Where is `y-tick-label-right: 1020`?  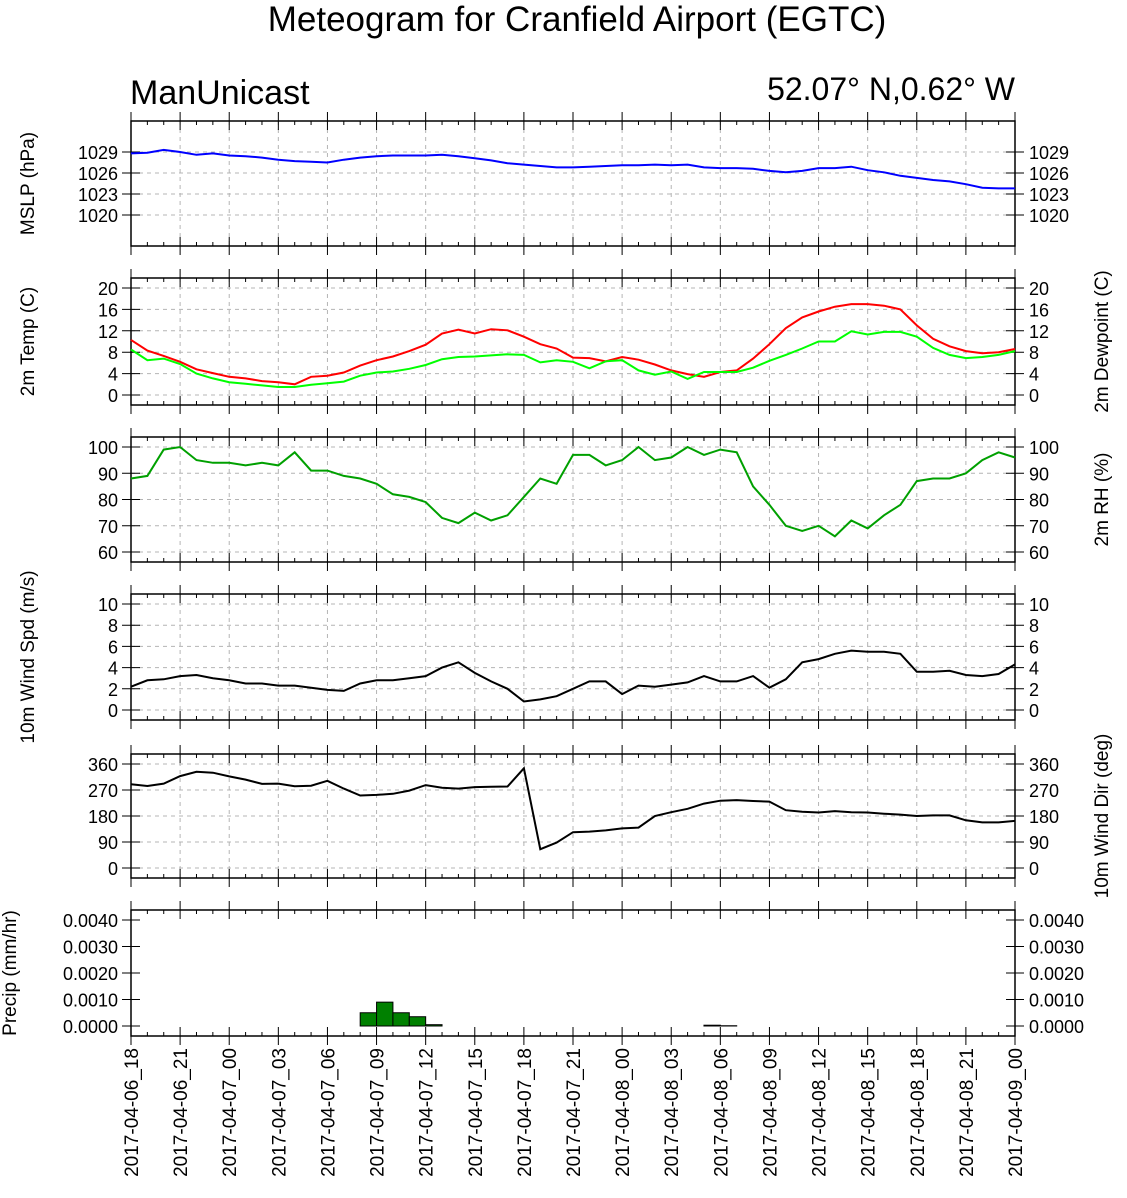
y-tick-label-right: 1020 is located at coordinates (1049, 216).